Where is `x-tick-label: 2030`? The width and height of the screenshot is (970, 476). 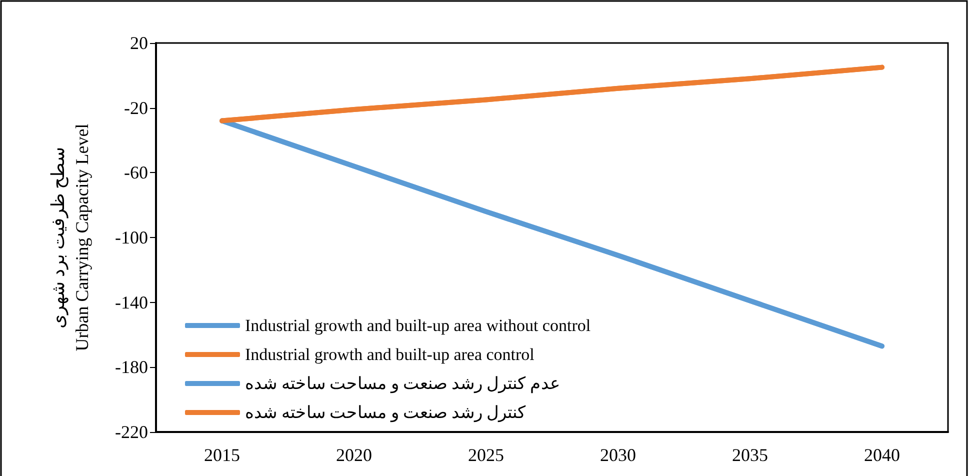
x-tick-label: 2030 is located at coordinates (618, 455).